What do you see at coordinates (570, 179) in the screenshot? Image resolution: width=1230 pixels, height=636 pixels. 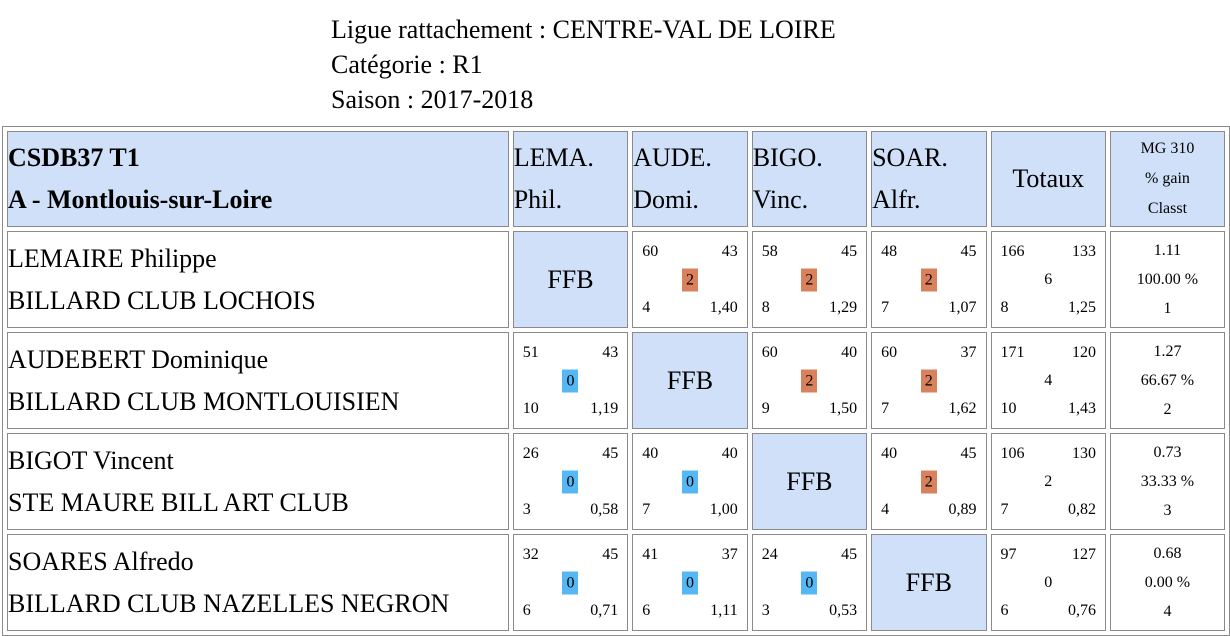 I see `column-header: LEMA. Phil.` at bounding box center [570, 179].